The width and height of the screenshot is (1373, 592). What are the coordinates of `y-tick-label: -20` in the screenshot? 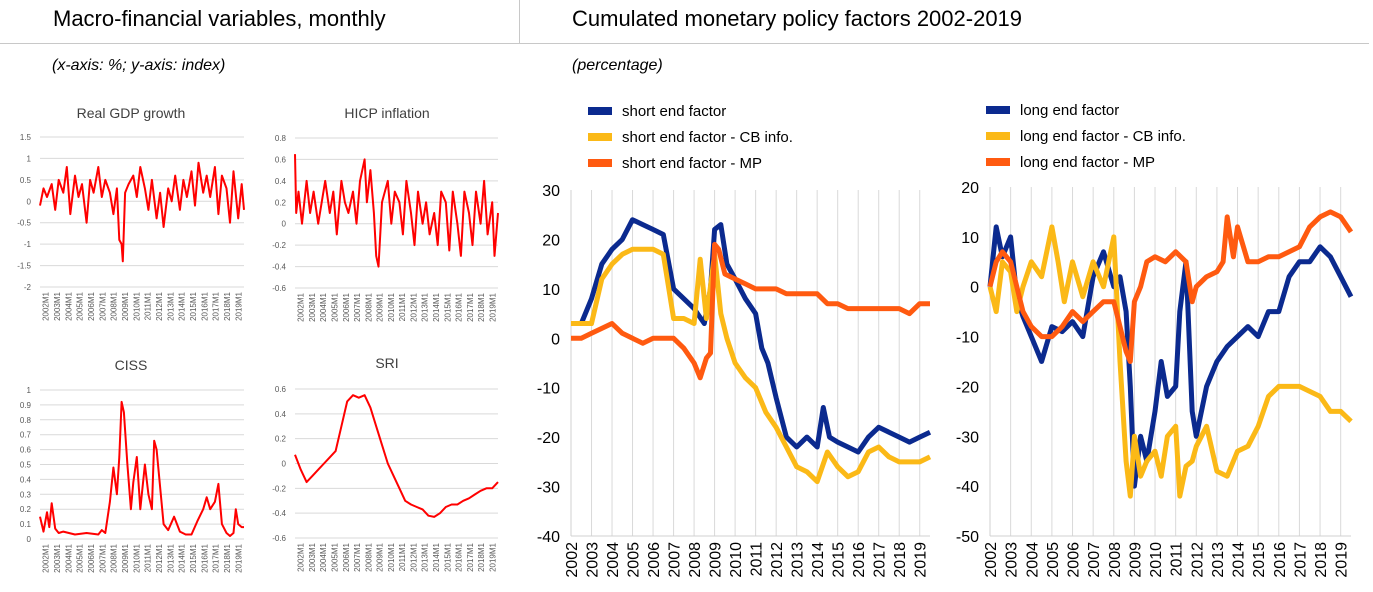 It's located at (548, 438).